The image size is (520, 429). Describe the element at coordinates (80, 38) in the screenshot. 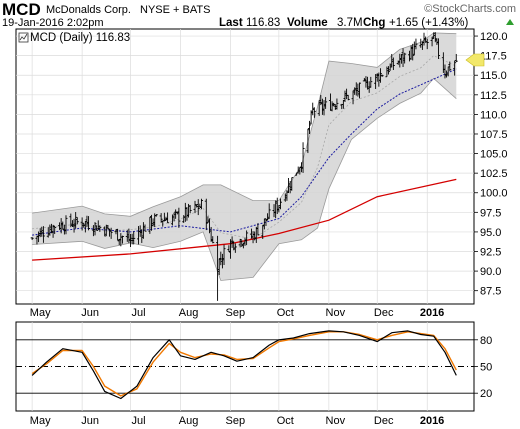

I see `price-legend-text: MCD (Daily) 116.83` at that location.